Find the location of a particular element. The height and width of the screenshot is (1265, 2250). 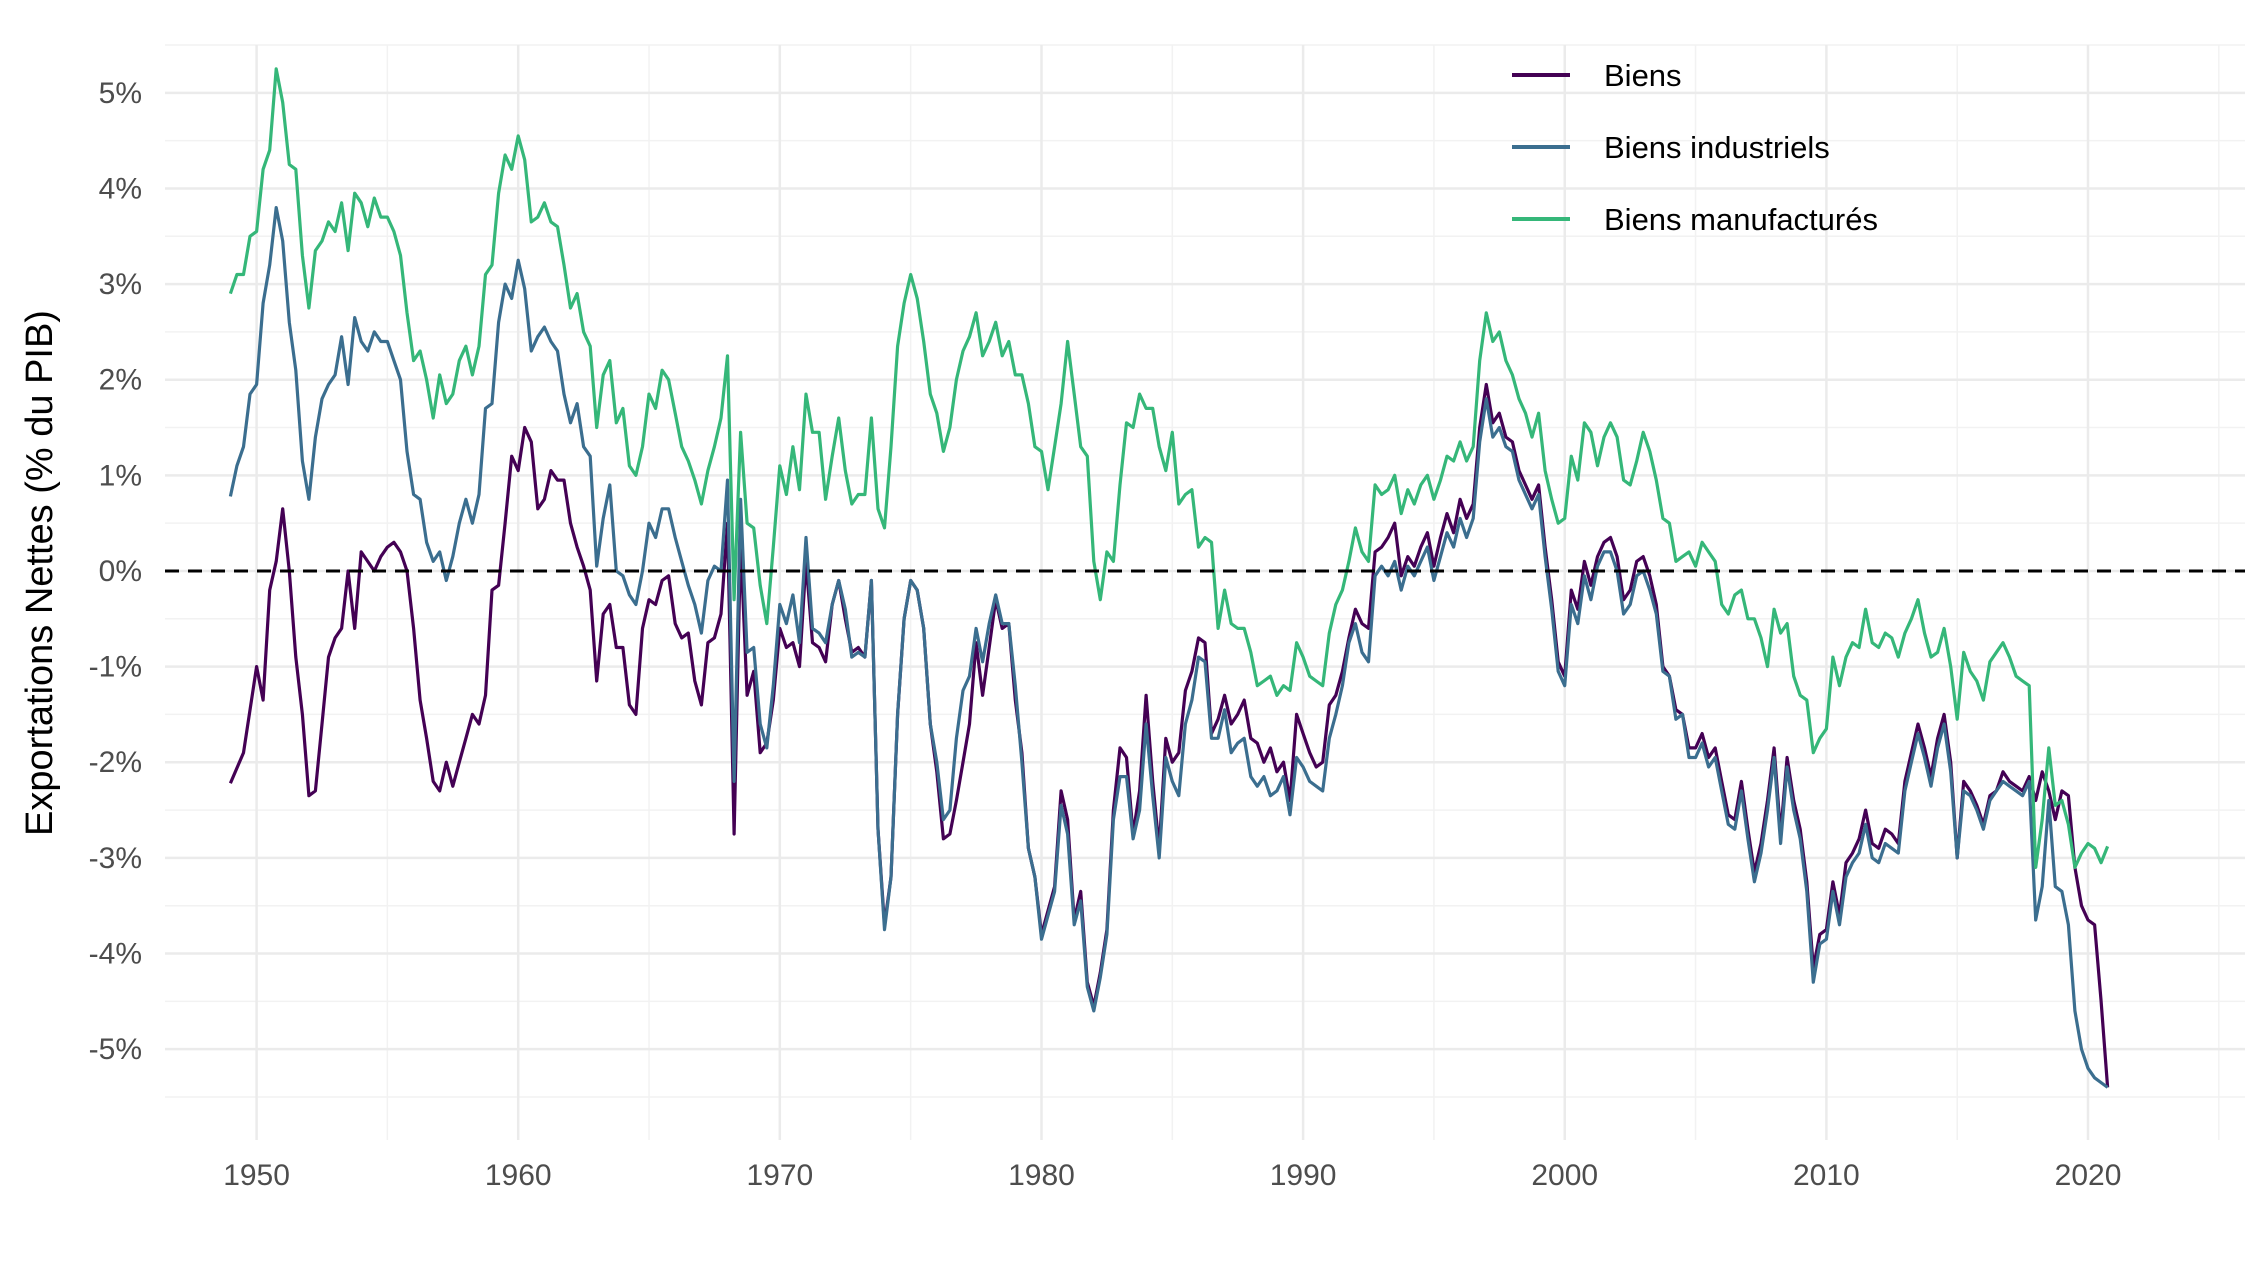

y-tick-label: 0% is located at coordinates (120, 571).